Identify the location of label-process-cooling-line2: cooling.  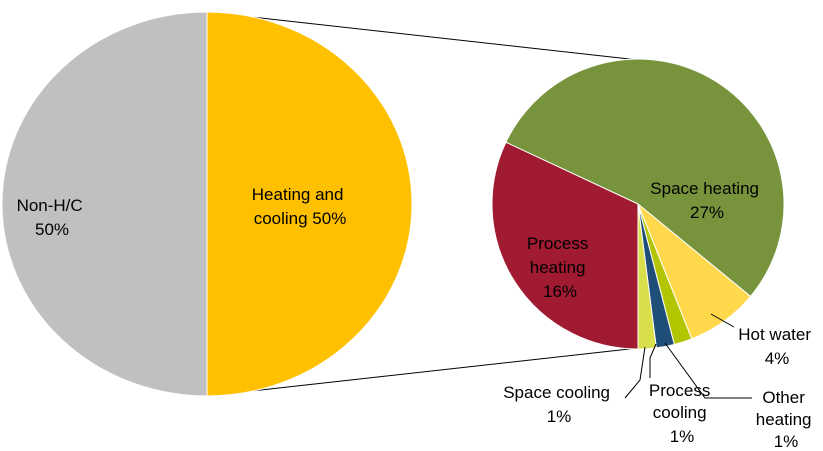
(680, 412).